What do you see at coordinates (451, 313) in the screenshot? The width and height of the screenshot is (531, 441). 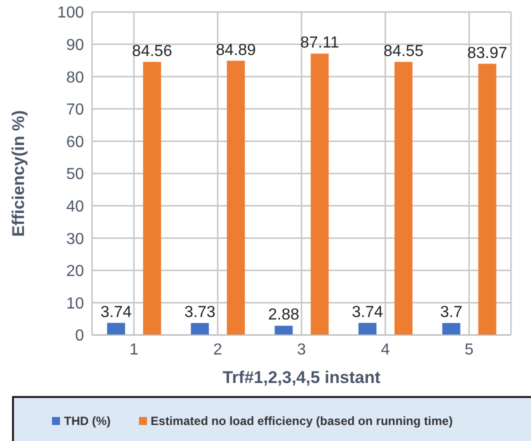 I see `data-label: 3.7` at bounding box center [451, 313].